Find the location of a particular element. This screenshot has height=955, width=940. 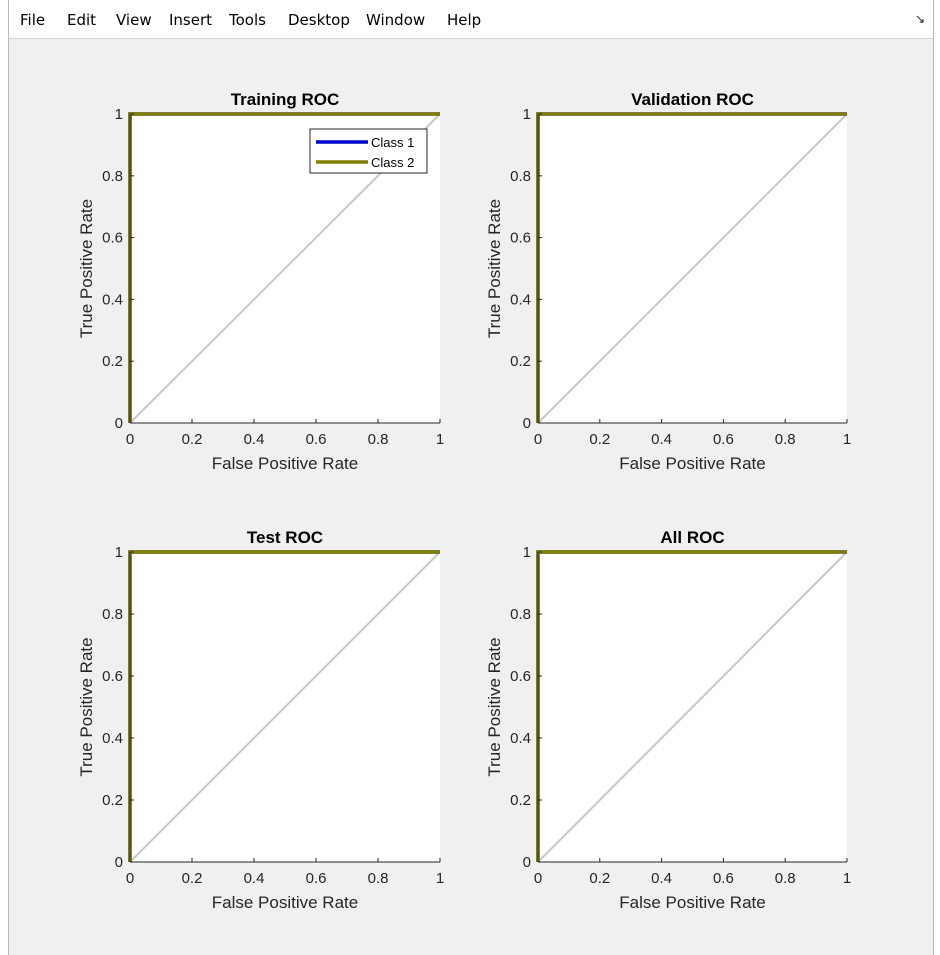

legend: Class 1 Class 2 is located at coordinates (368, 151).